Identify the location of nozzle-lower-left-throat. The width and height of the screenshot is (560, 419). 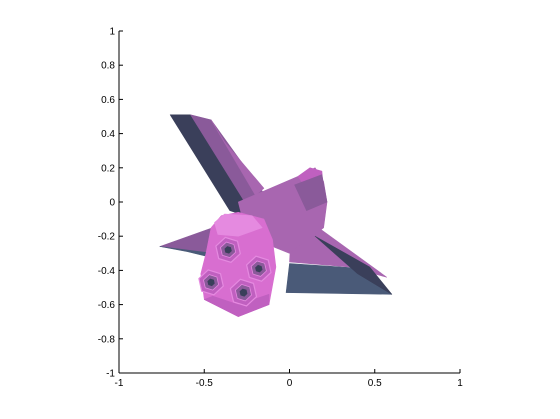
(211, 282).